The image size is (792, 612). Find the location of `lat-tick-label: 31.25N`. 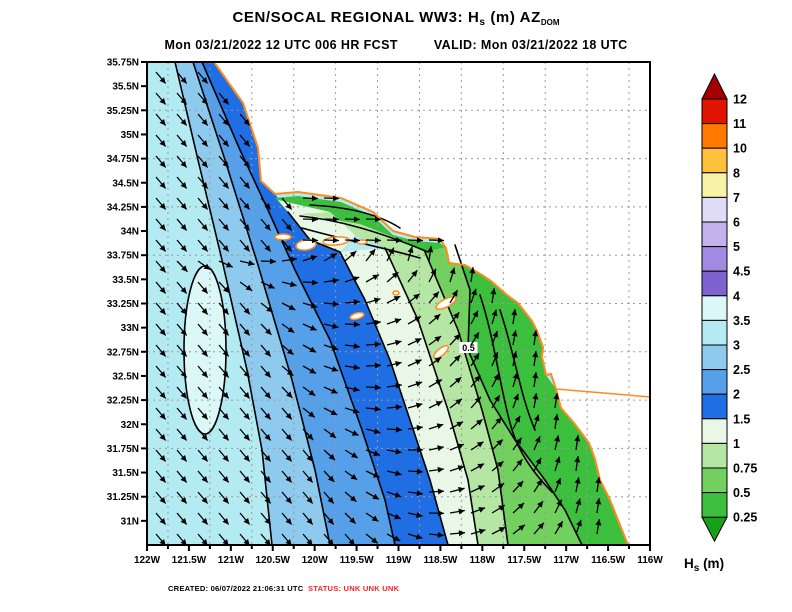

lat-tick-label: 31.25N is located at coordinates (123, 497).